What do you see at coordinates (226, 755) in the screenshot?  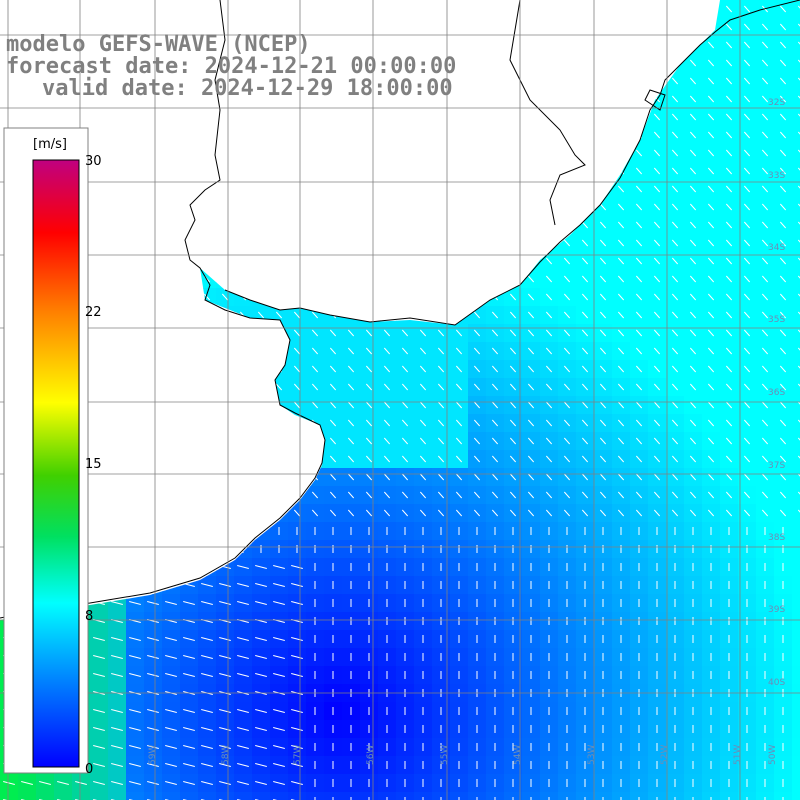 I see `lon-label: 58W` at bounding box center [226, 755].